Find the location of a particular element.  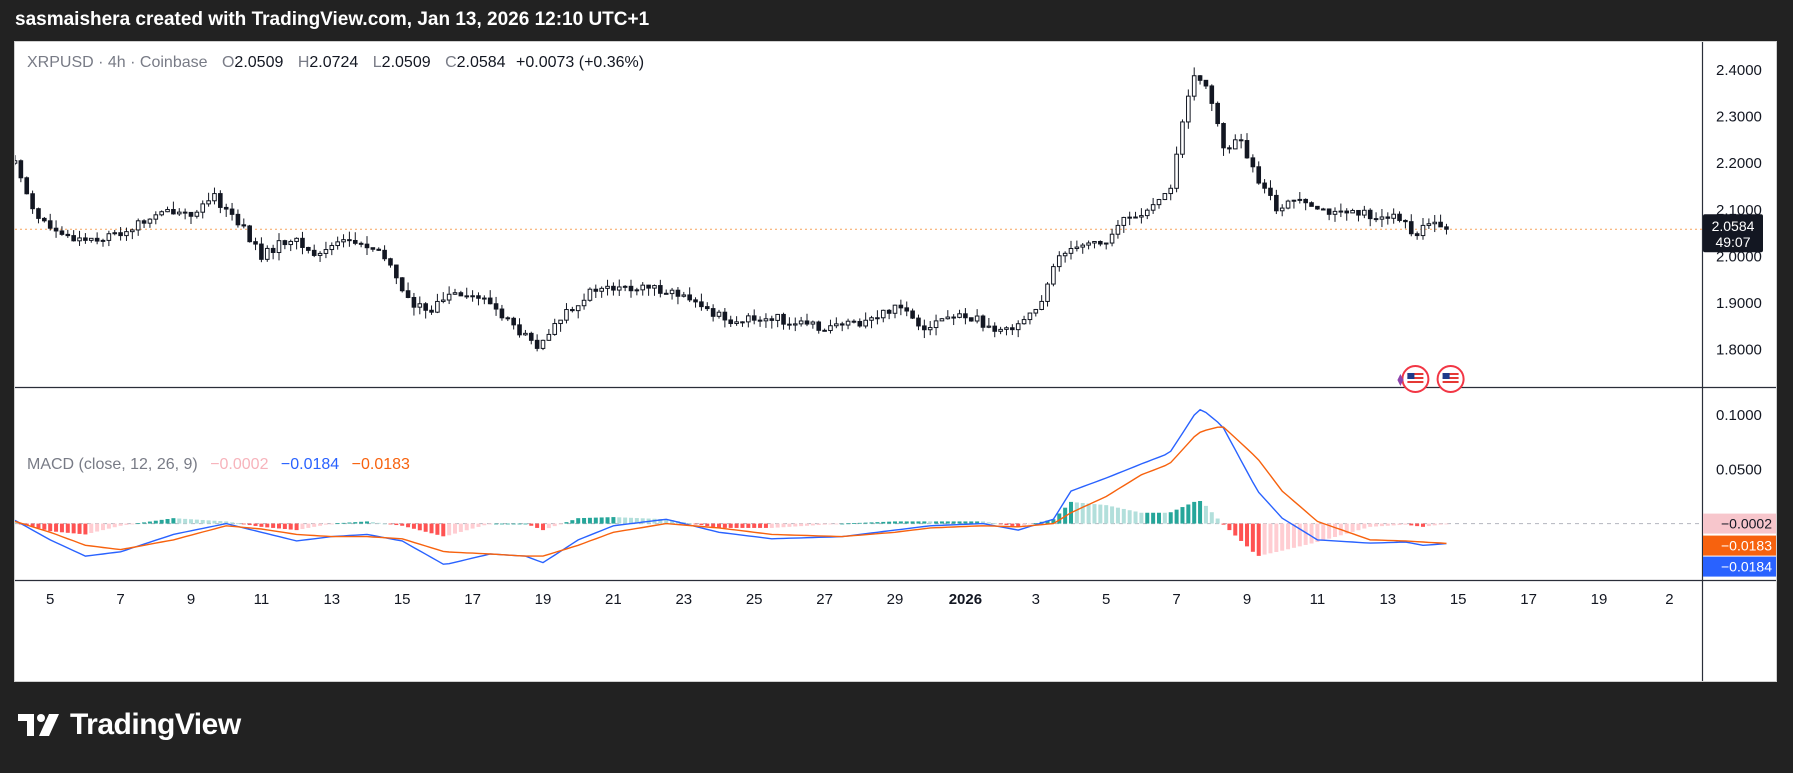

high-value: 2.0724 is located at coordinates (334, 62).